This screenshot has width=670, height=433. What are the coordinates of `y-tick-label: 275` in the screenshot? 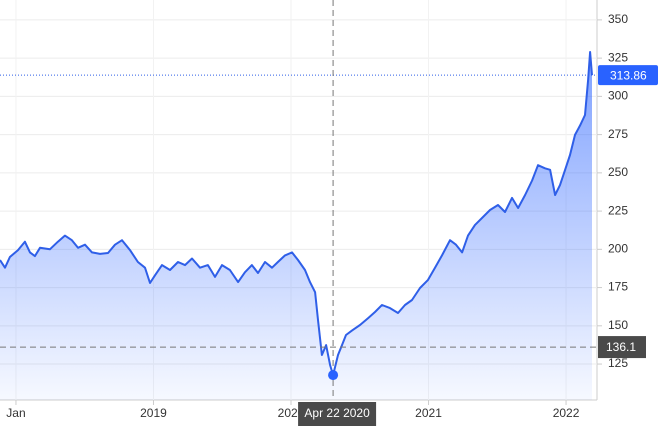 It's located at (618, 134).